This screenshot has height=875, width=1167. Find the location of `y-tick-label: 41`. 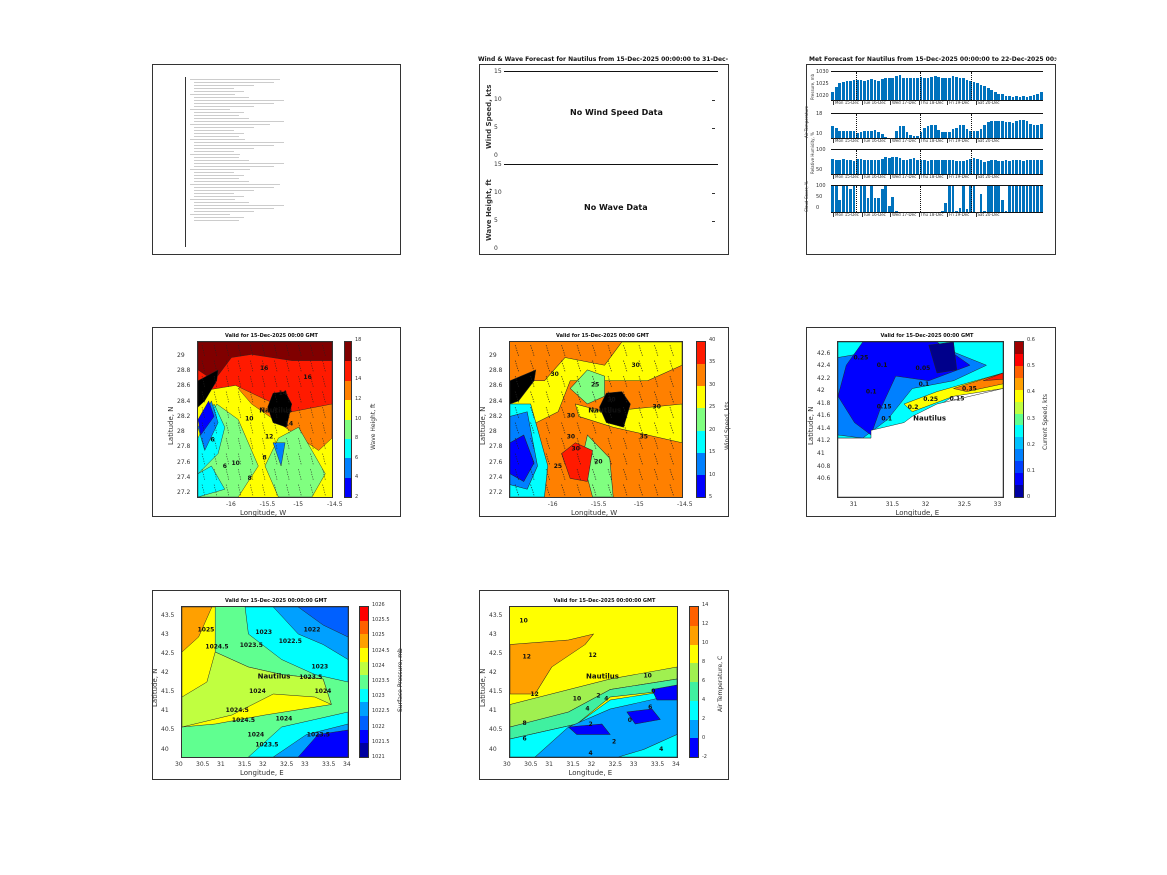

y-tick-label: 41 is located at coordinates (493, 711).